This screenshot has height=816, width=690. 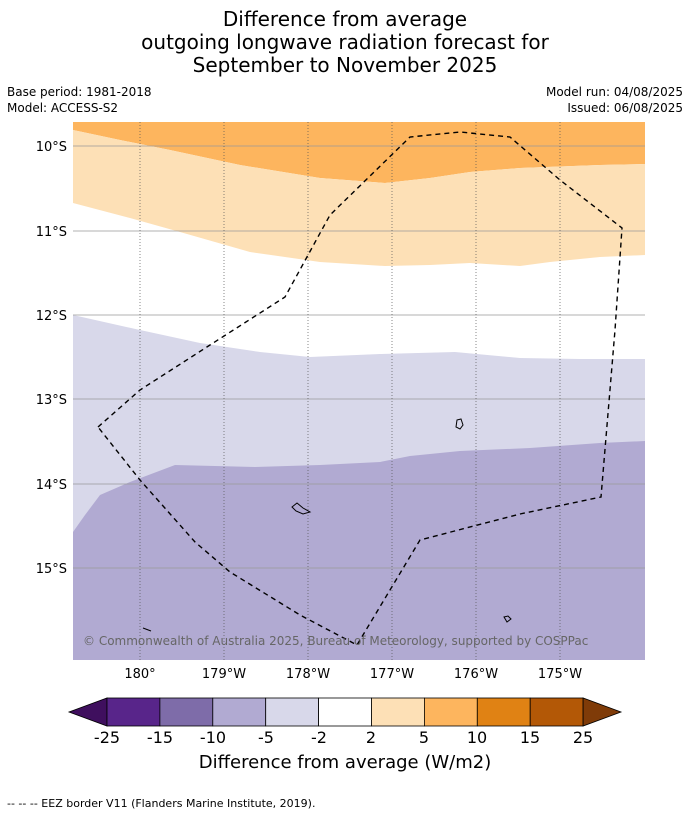 I want to click on meta-right: Model run: 04/08/2025 Issued: 06/08/2025, so click(x=614, y=100).